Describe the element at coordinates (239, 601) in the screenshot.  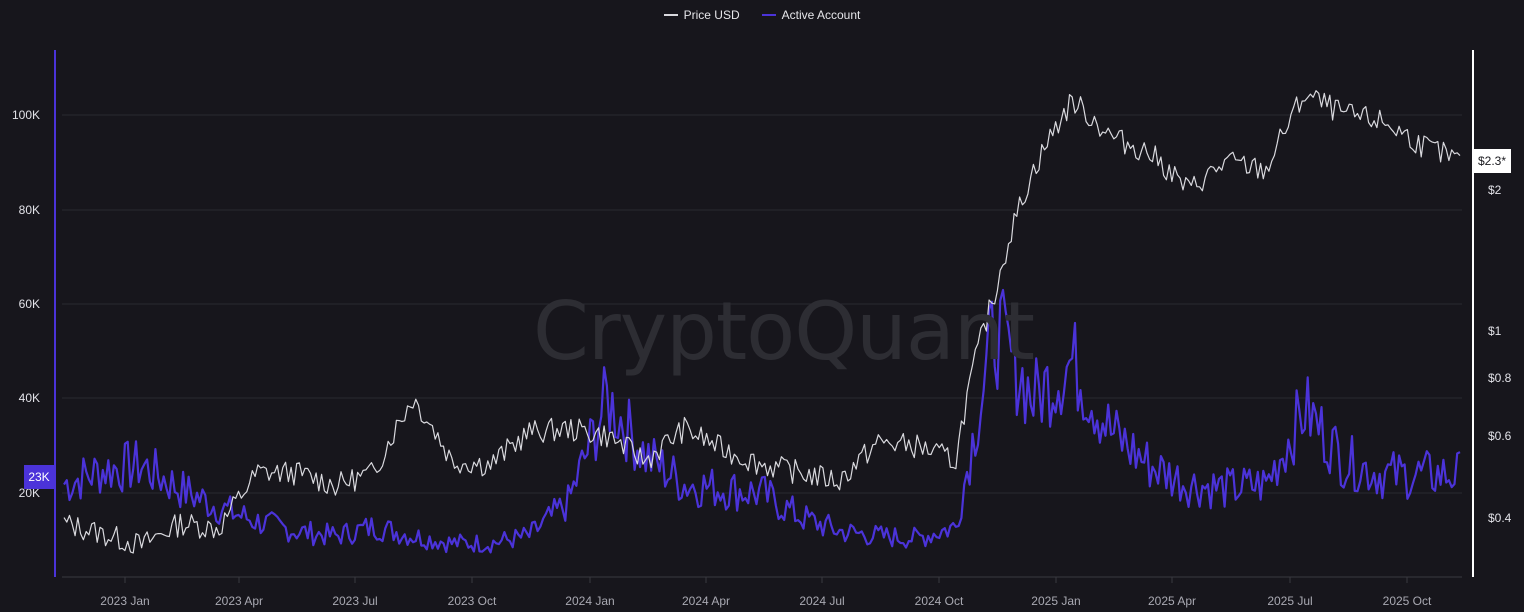
I see `x-axis-tick-label: 2023 Apr` at that location.